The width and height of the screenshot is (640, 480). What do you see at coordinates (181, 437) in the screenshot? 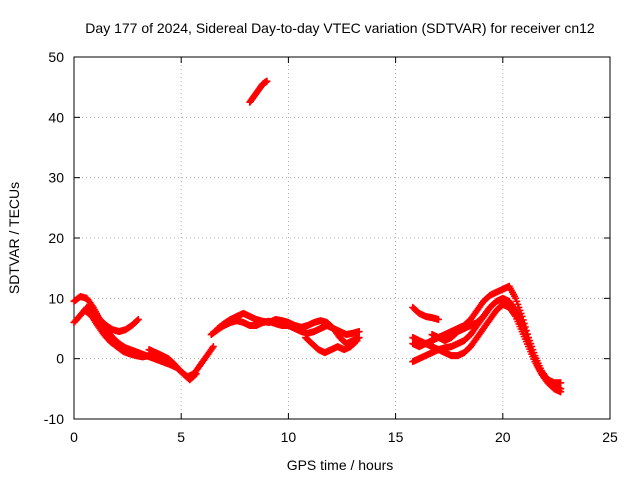
I see `x-tick-label: 5` at bounding box center [181, 437].